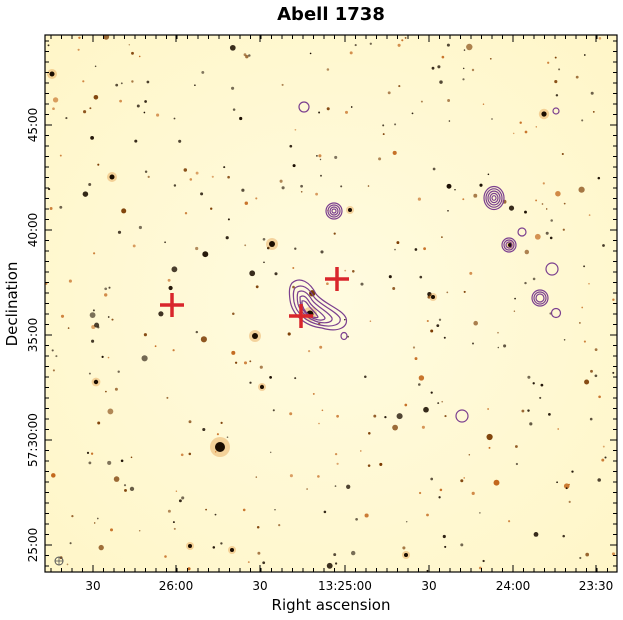 The image size is (623, 620). Describe the element at coordinates (272, 244) in the screenshot. I see `bright-star` at that location.